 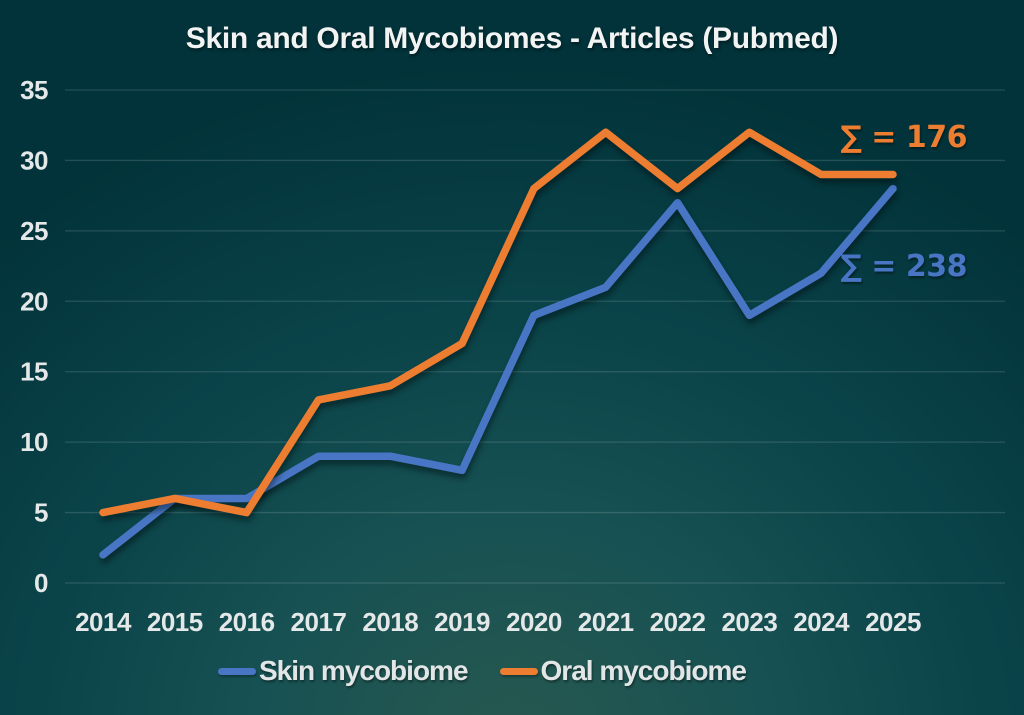 I want to click on y-axis-tick-label: 35, so click(x=34, y=90).